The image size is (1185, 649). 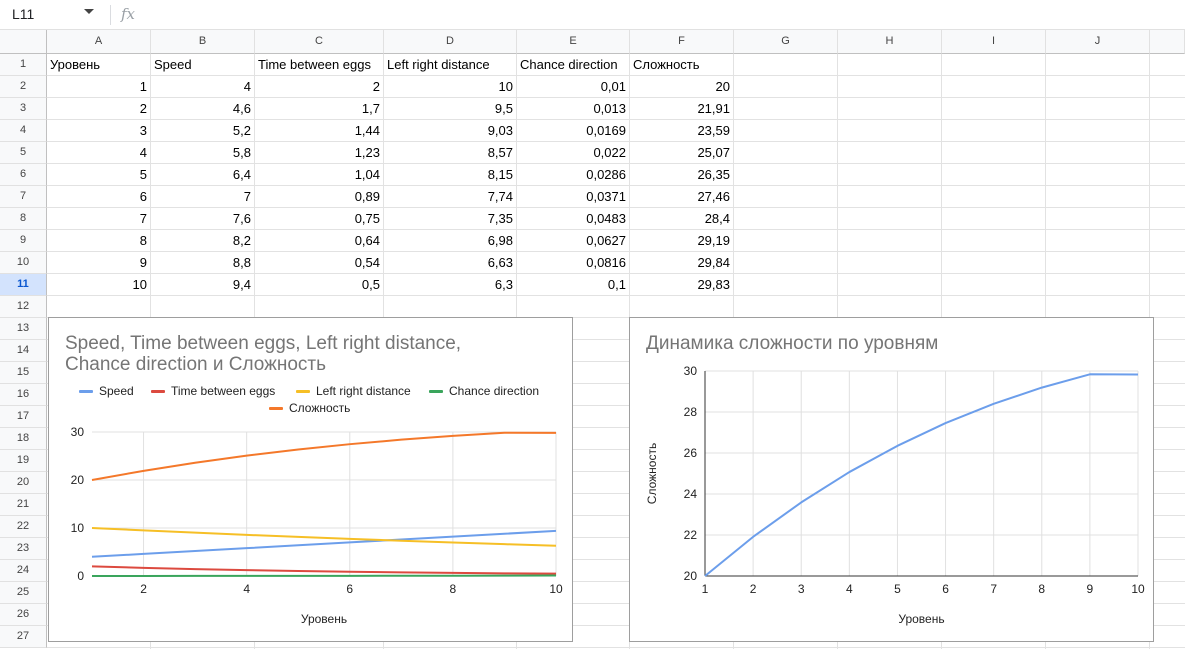 I want to click on data-cell: 1,04, so click(x=367, y=174).